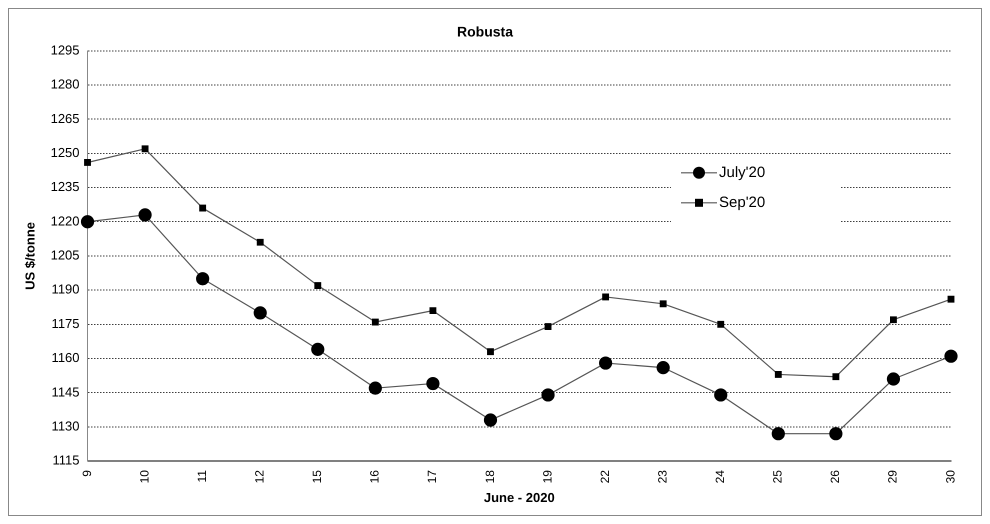 The width and height of the screenshot is (990, 524). Describe the element at coordinates (835, 477) in the screenshot. I see `x-tick-label: 26` at that location.